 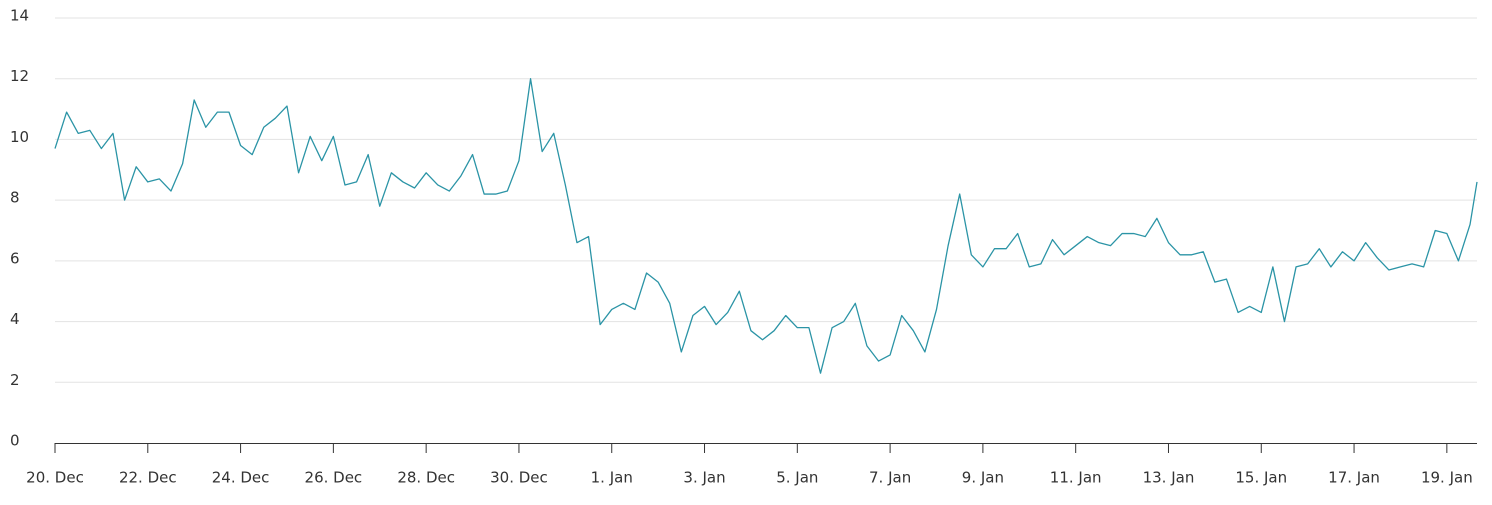 What do you see at coordinates (426, 478) in the screenshot?
I see `x-tick-label: 28. Dec` at bounding box center [426, 478].